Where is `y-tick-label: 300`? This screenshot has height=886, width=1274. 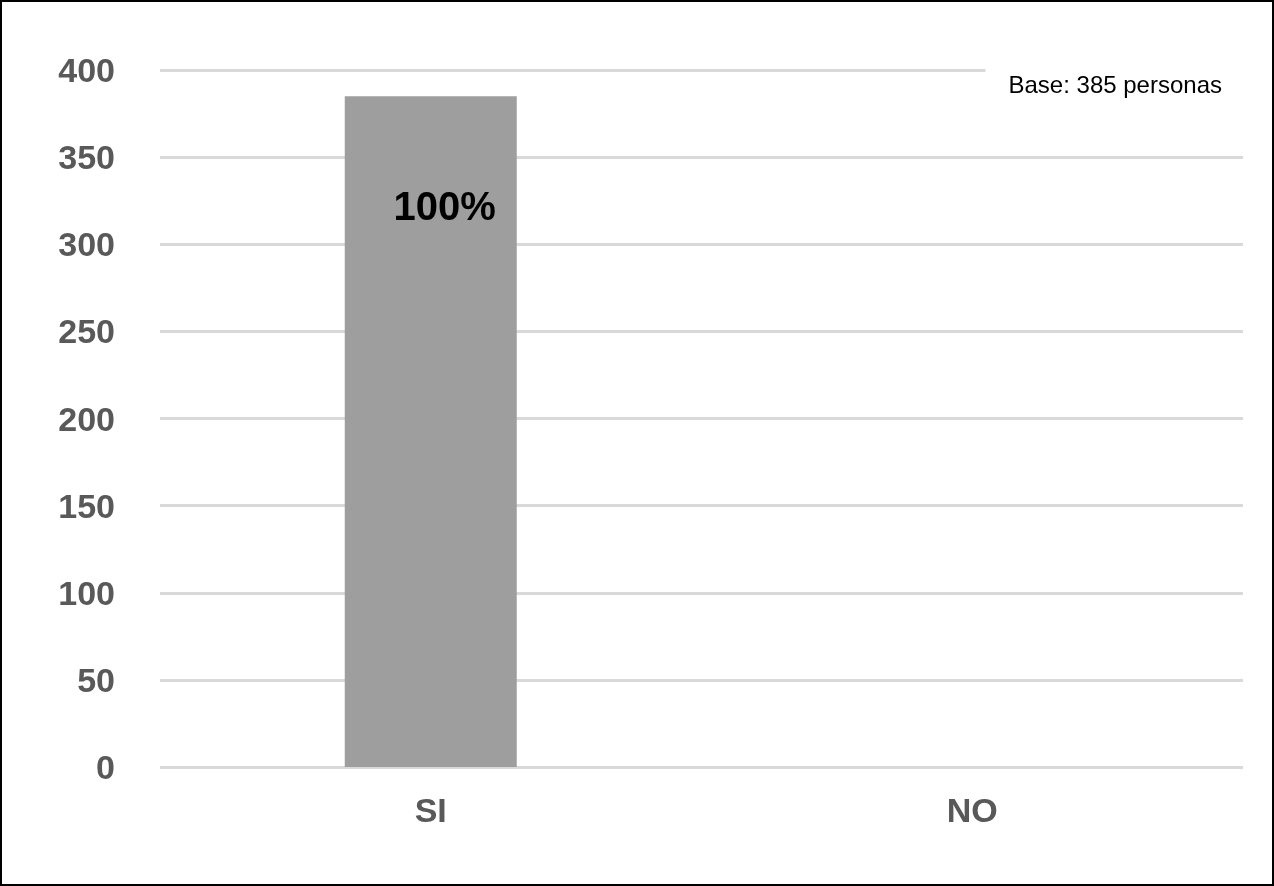
y-tick-label: 300 is located at coordinates (86, 244).